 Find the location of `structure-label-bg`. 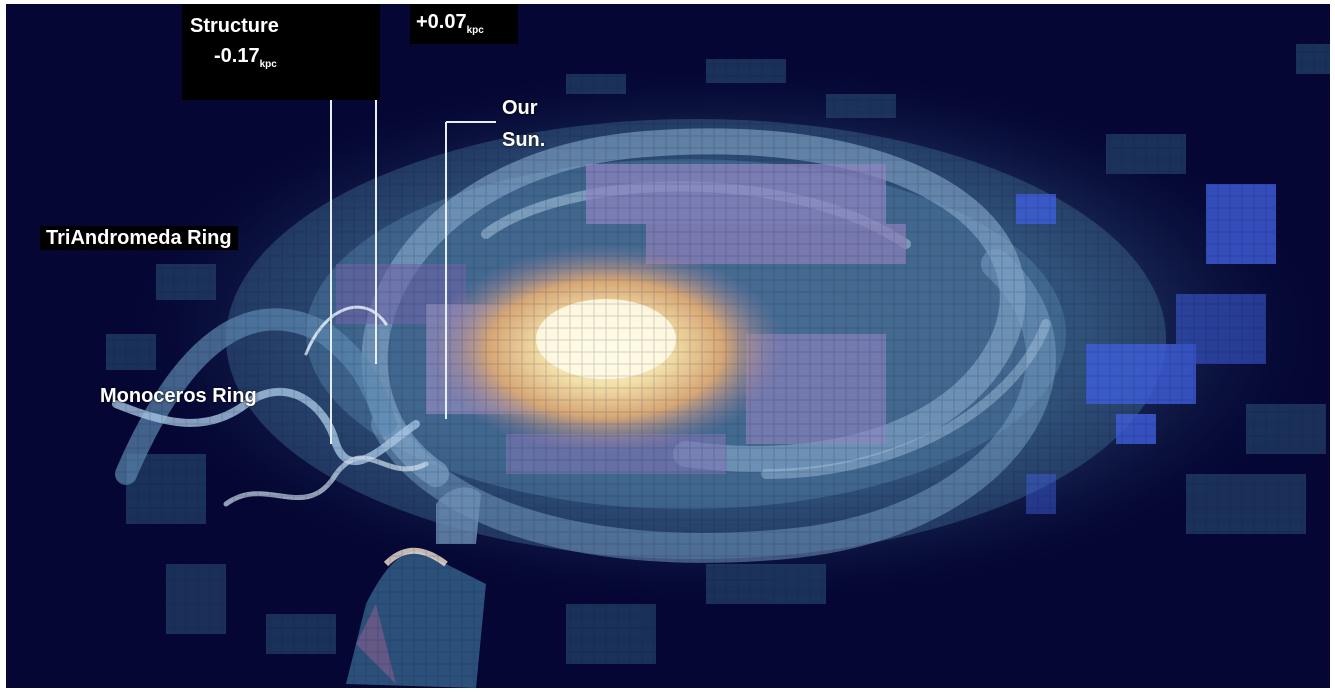

structure-label-bg is located at coordinates (281, 52).